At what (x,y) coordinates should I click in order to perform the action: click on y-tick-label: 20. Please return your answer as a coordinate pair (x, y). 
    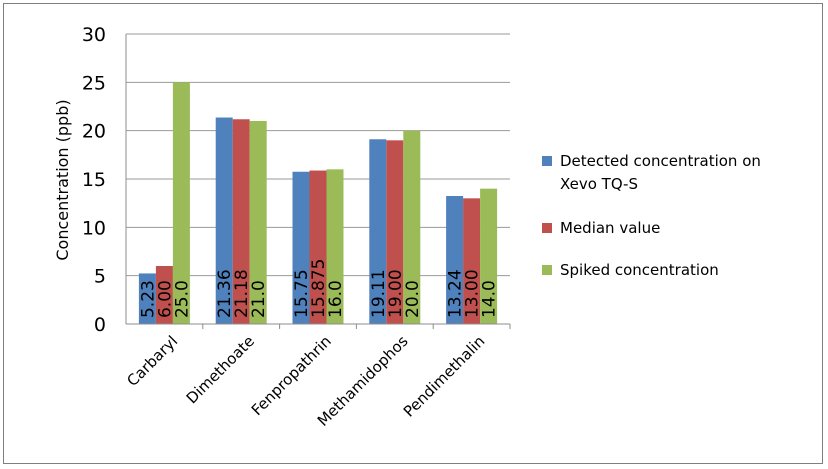
    Looking at the image, I should click on (94, 132).